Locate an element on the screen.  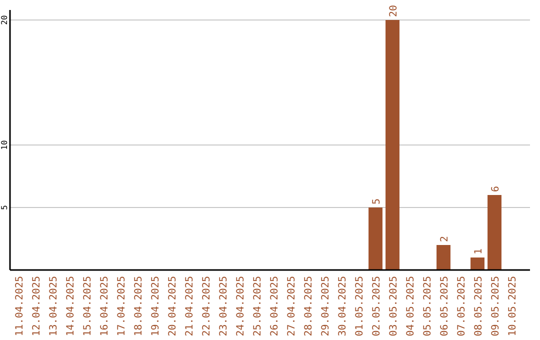
x-tick-label: 12.04.2025 is located at coordinates (37, 306).